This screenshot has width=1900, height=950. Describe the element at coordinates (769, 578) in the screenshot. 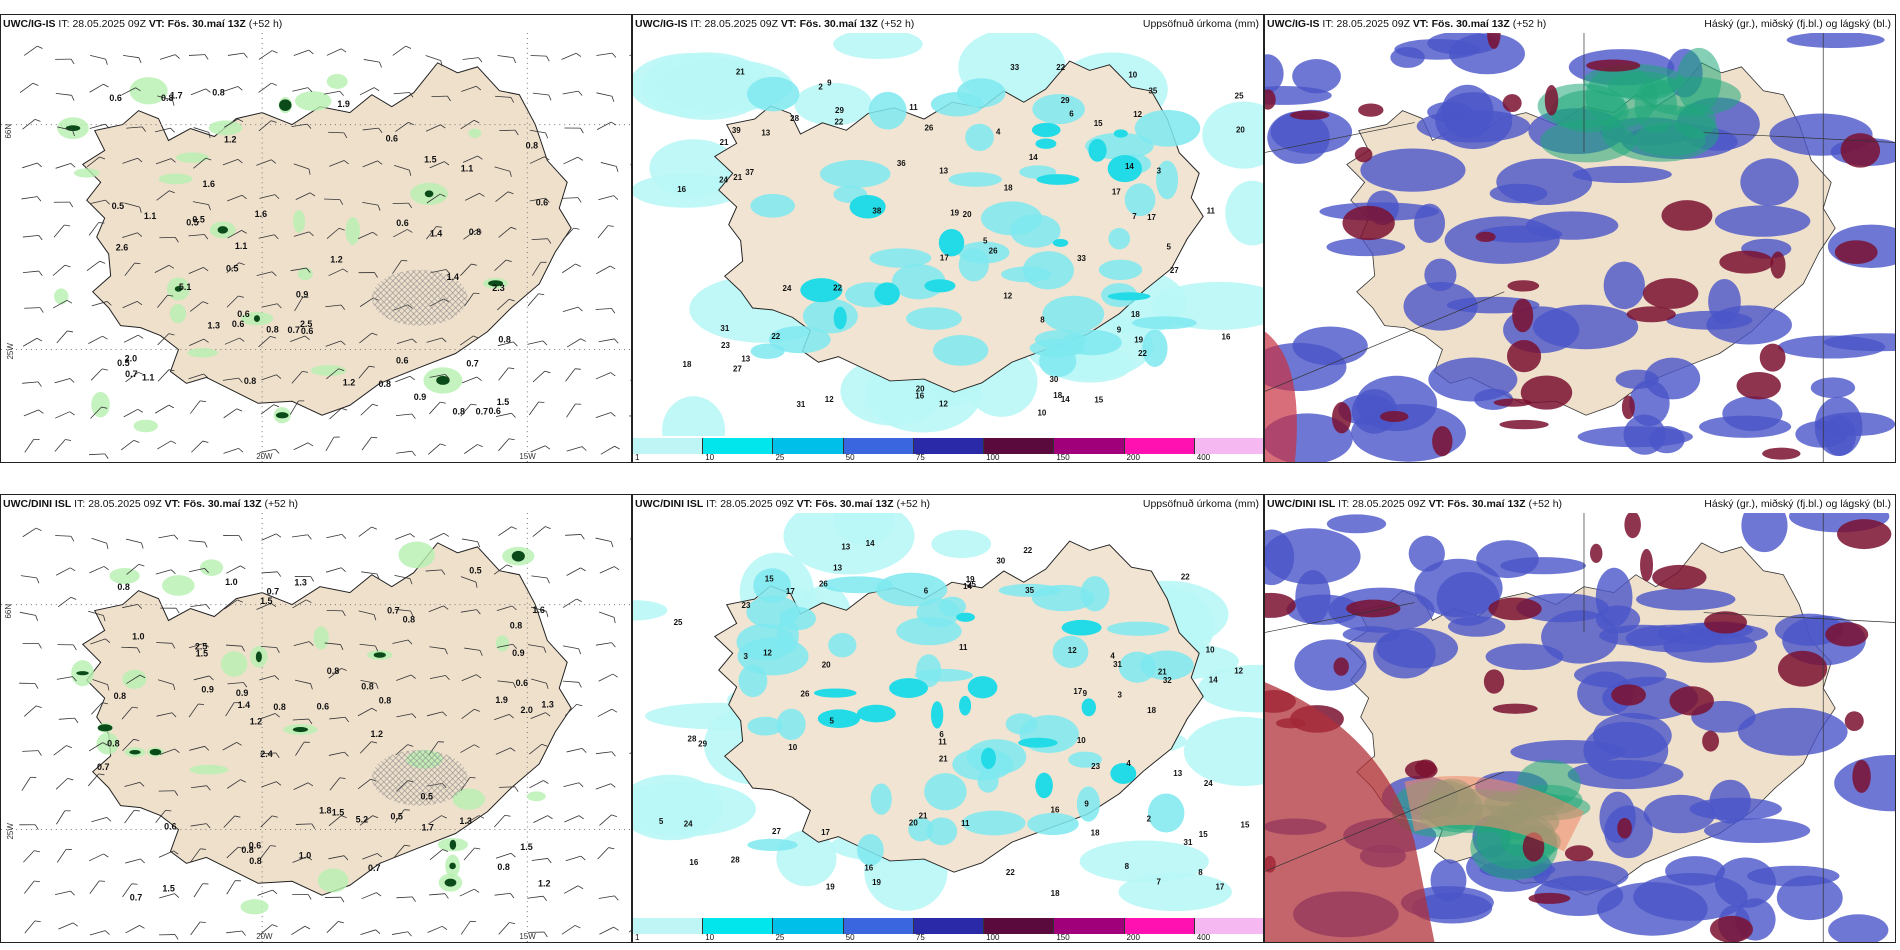

I see `value-label: 15` at that location.